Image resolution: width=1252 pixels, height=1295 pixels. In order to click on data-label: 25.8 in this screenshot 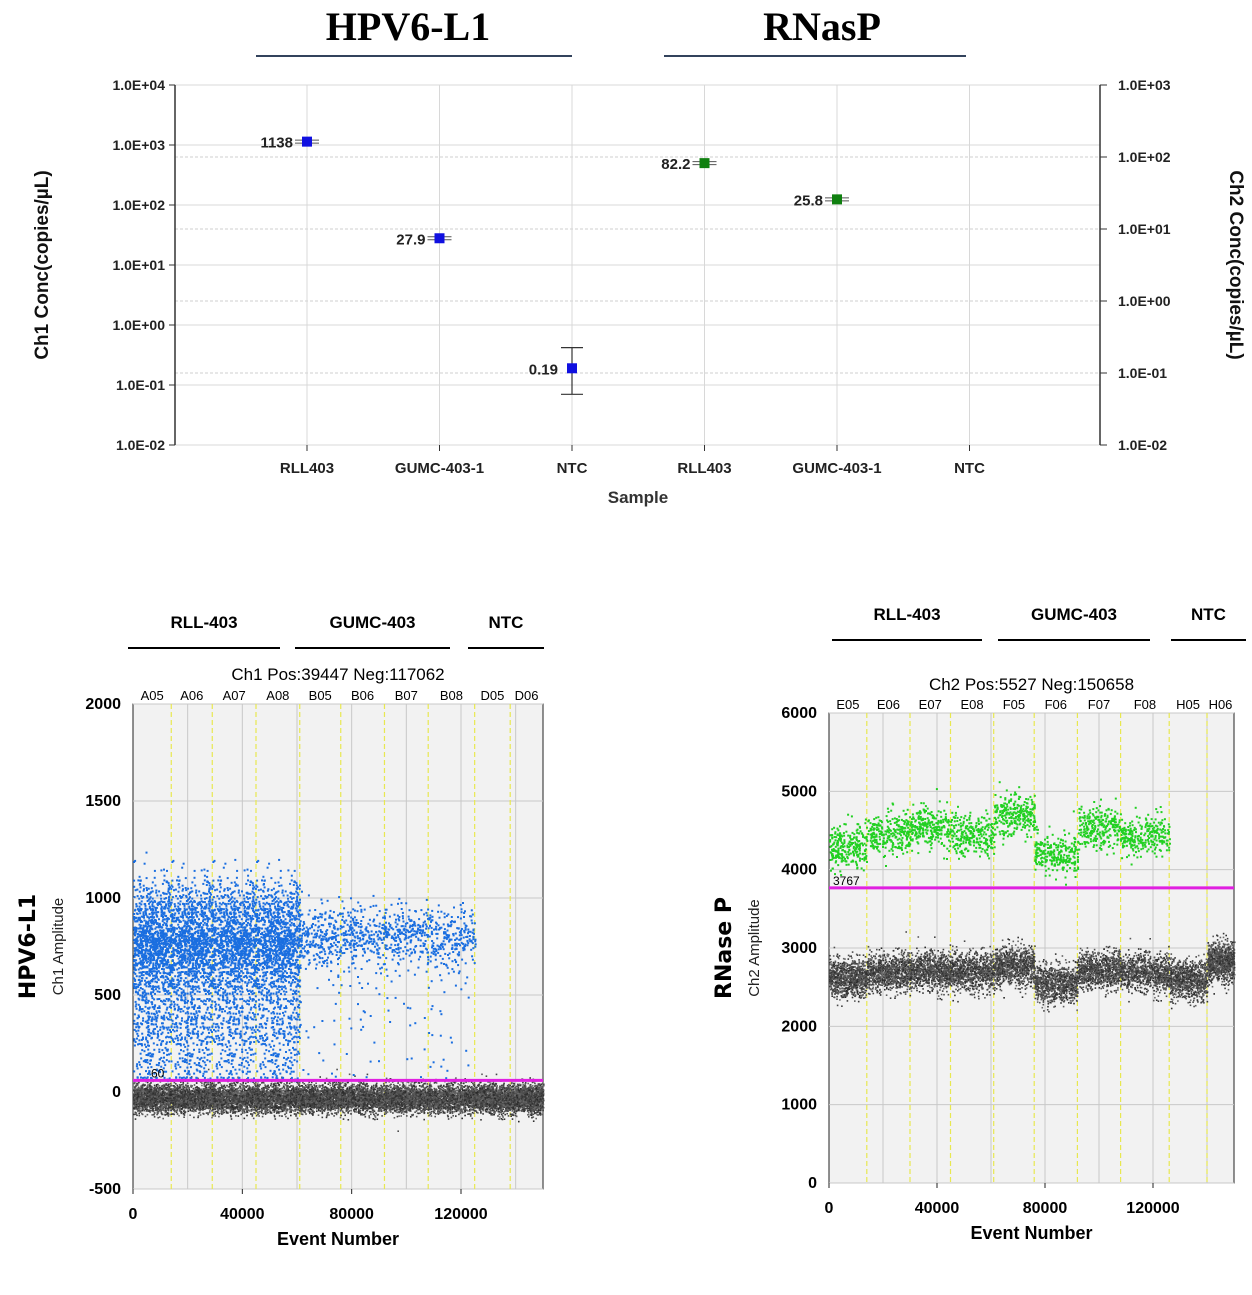, I will do `click(808, 200)`.